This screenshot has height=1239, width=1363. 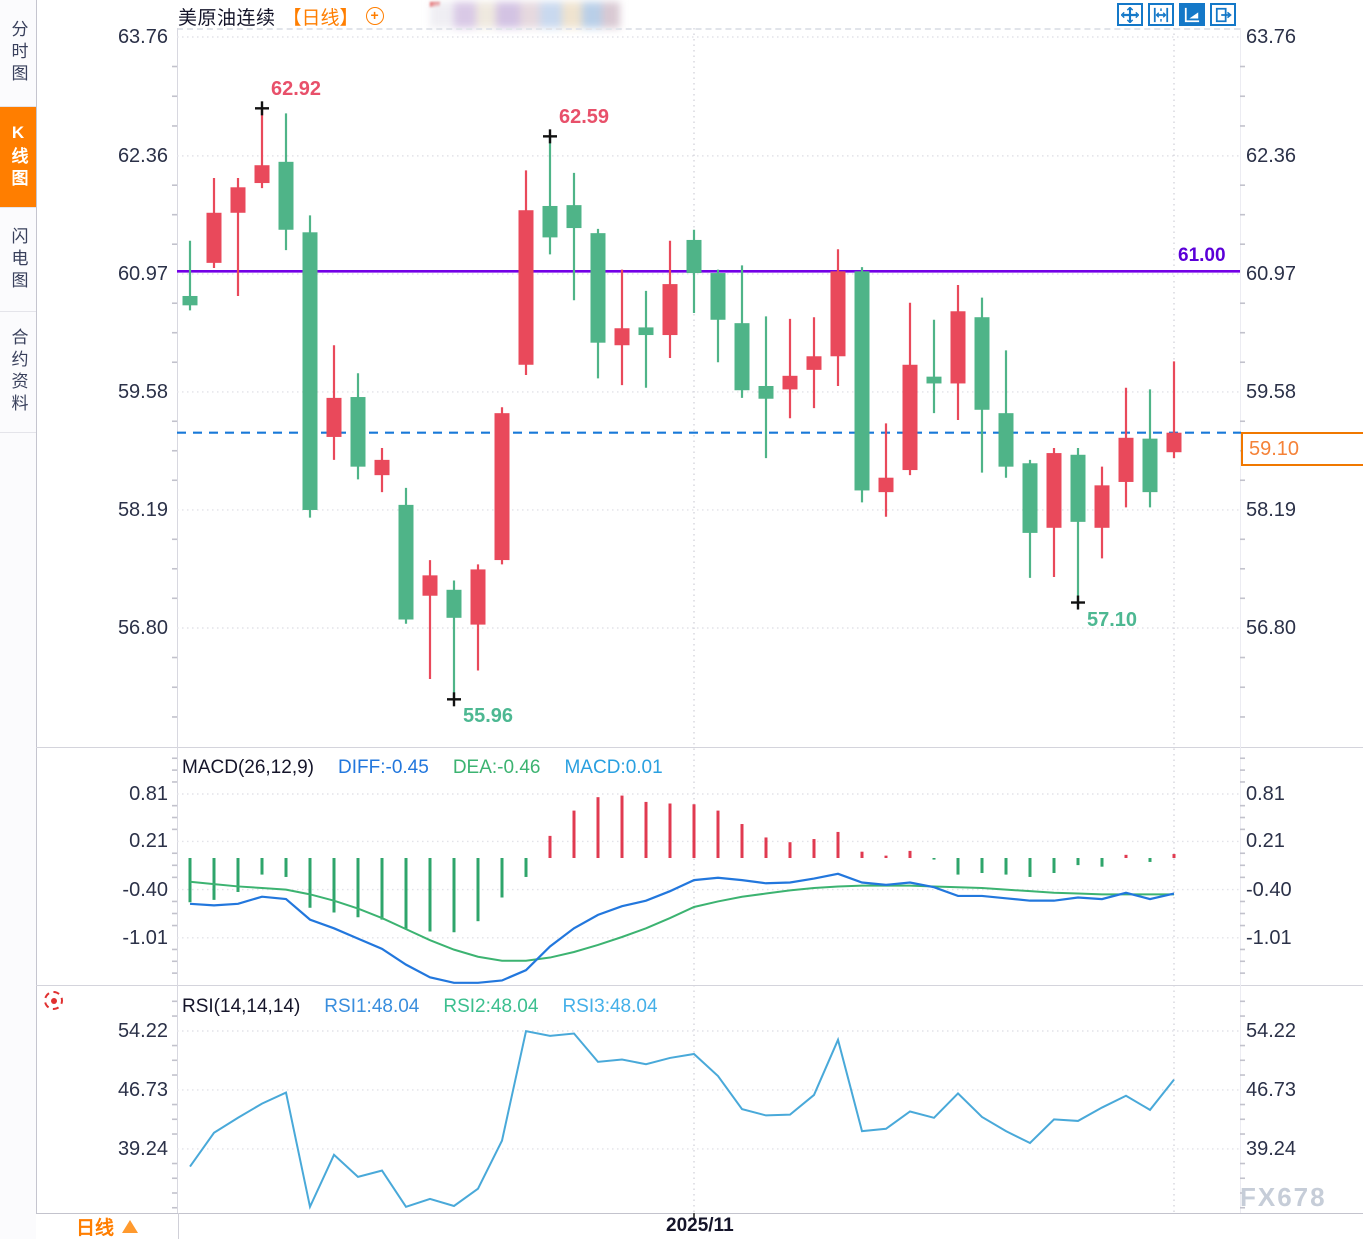 I want to click on hline-label: 61.00, so click(x=1202, y=256).